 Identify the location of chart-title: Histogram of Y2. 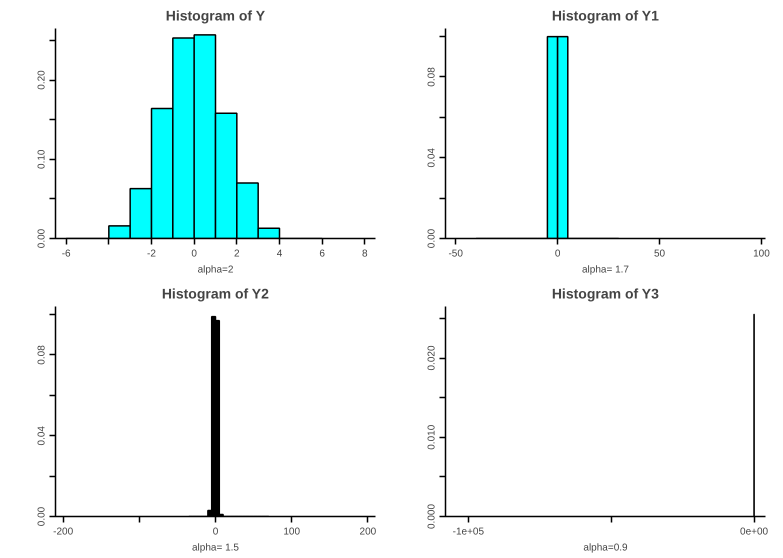
(216, 294).